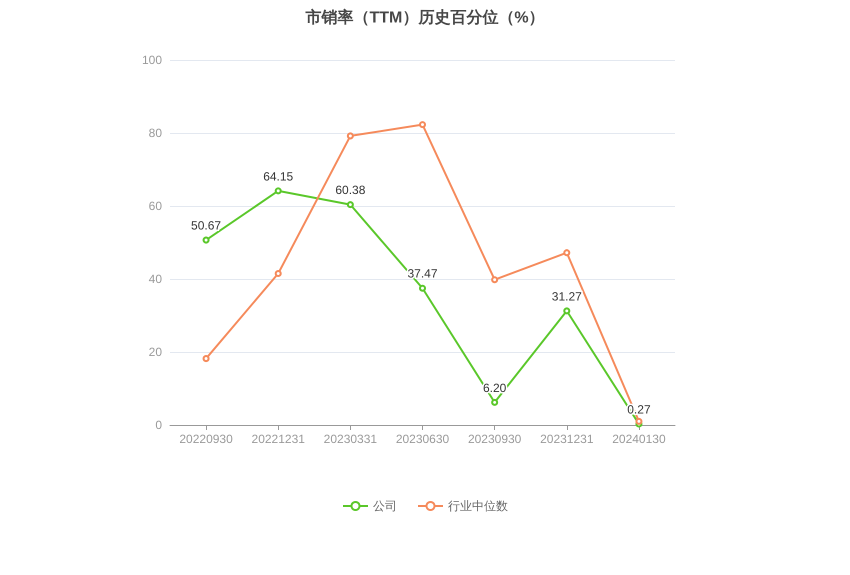 This screenshot has width=850, height=575. I want to click on data-label: 64.15, so click(278, 176).